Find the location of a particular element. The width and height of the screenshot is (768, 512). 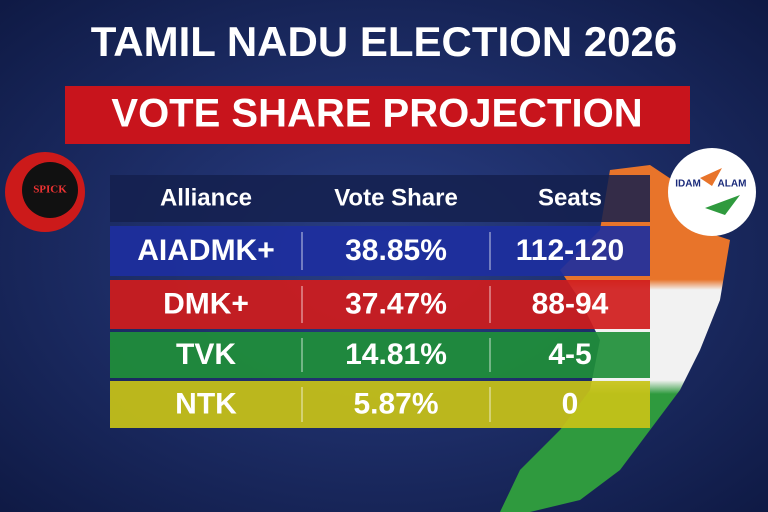

idamvalam-logo is located at coordinates (712, 192).